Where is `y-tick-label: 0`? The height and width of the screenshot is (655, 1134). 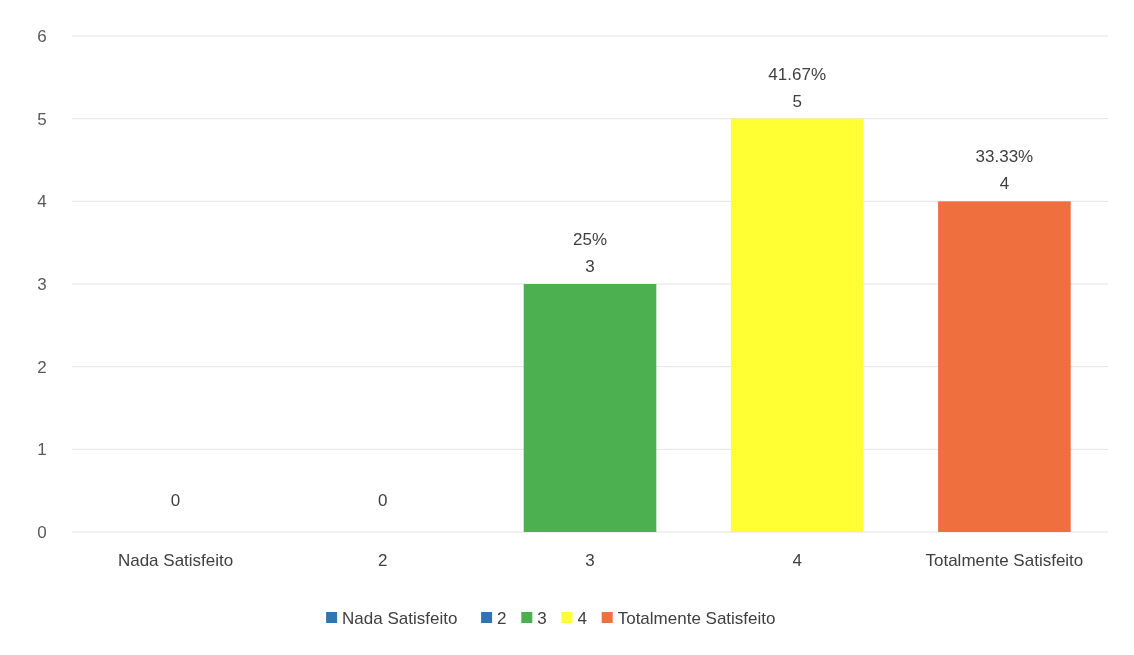 y-tick-label: 0 is located at coordinates (42, 532).